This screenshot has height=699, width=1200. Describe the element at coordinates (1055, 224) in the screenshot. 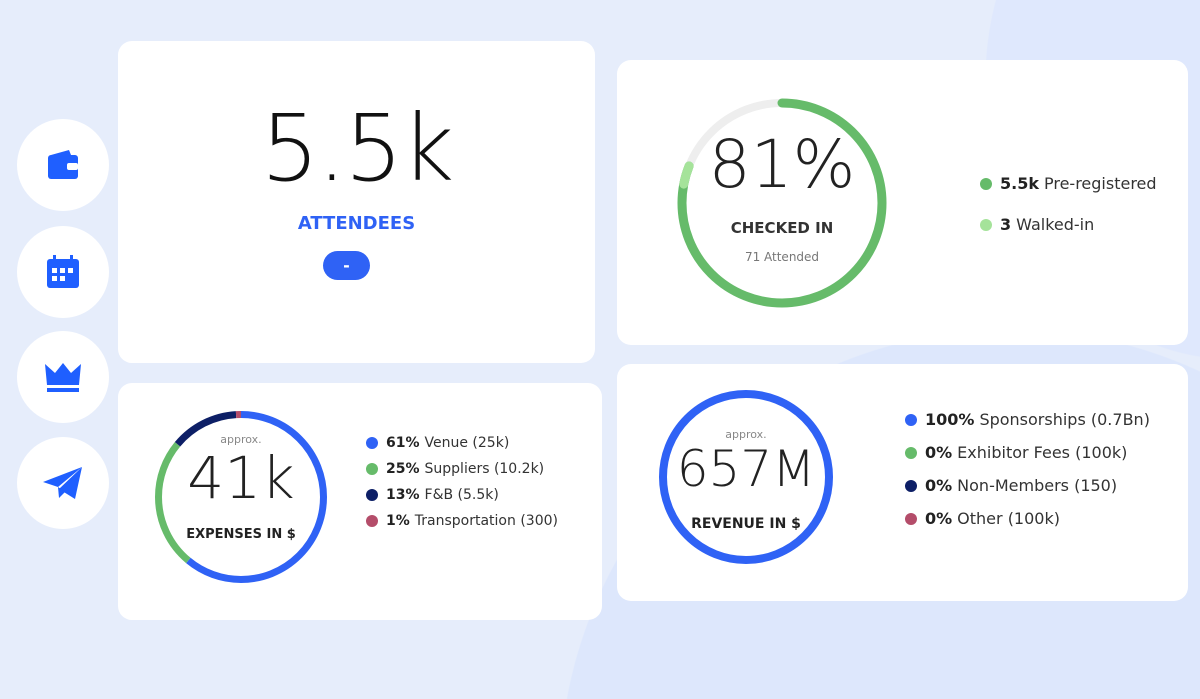

I see `legend-label: Walked-in` at that location.